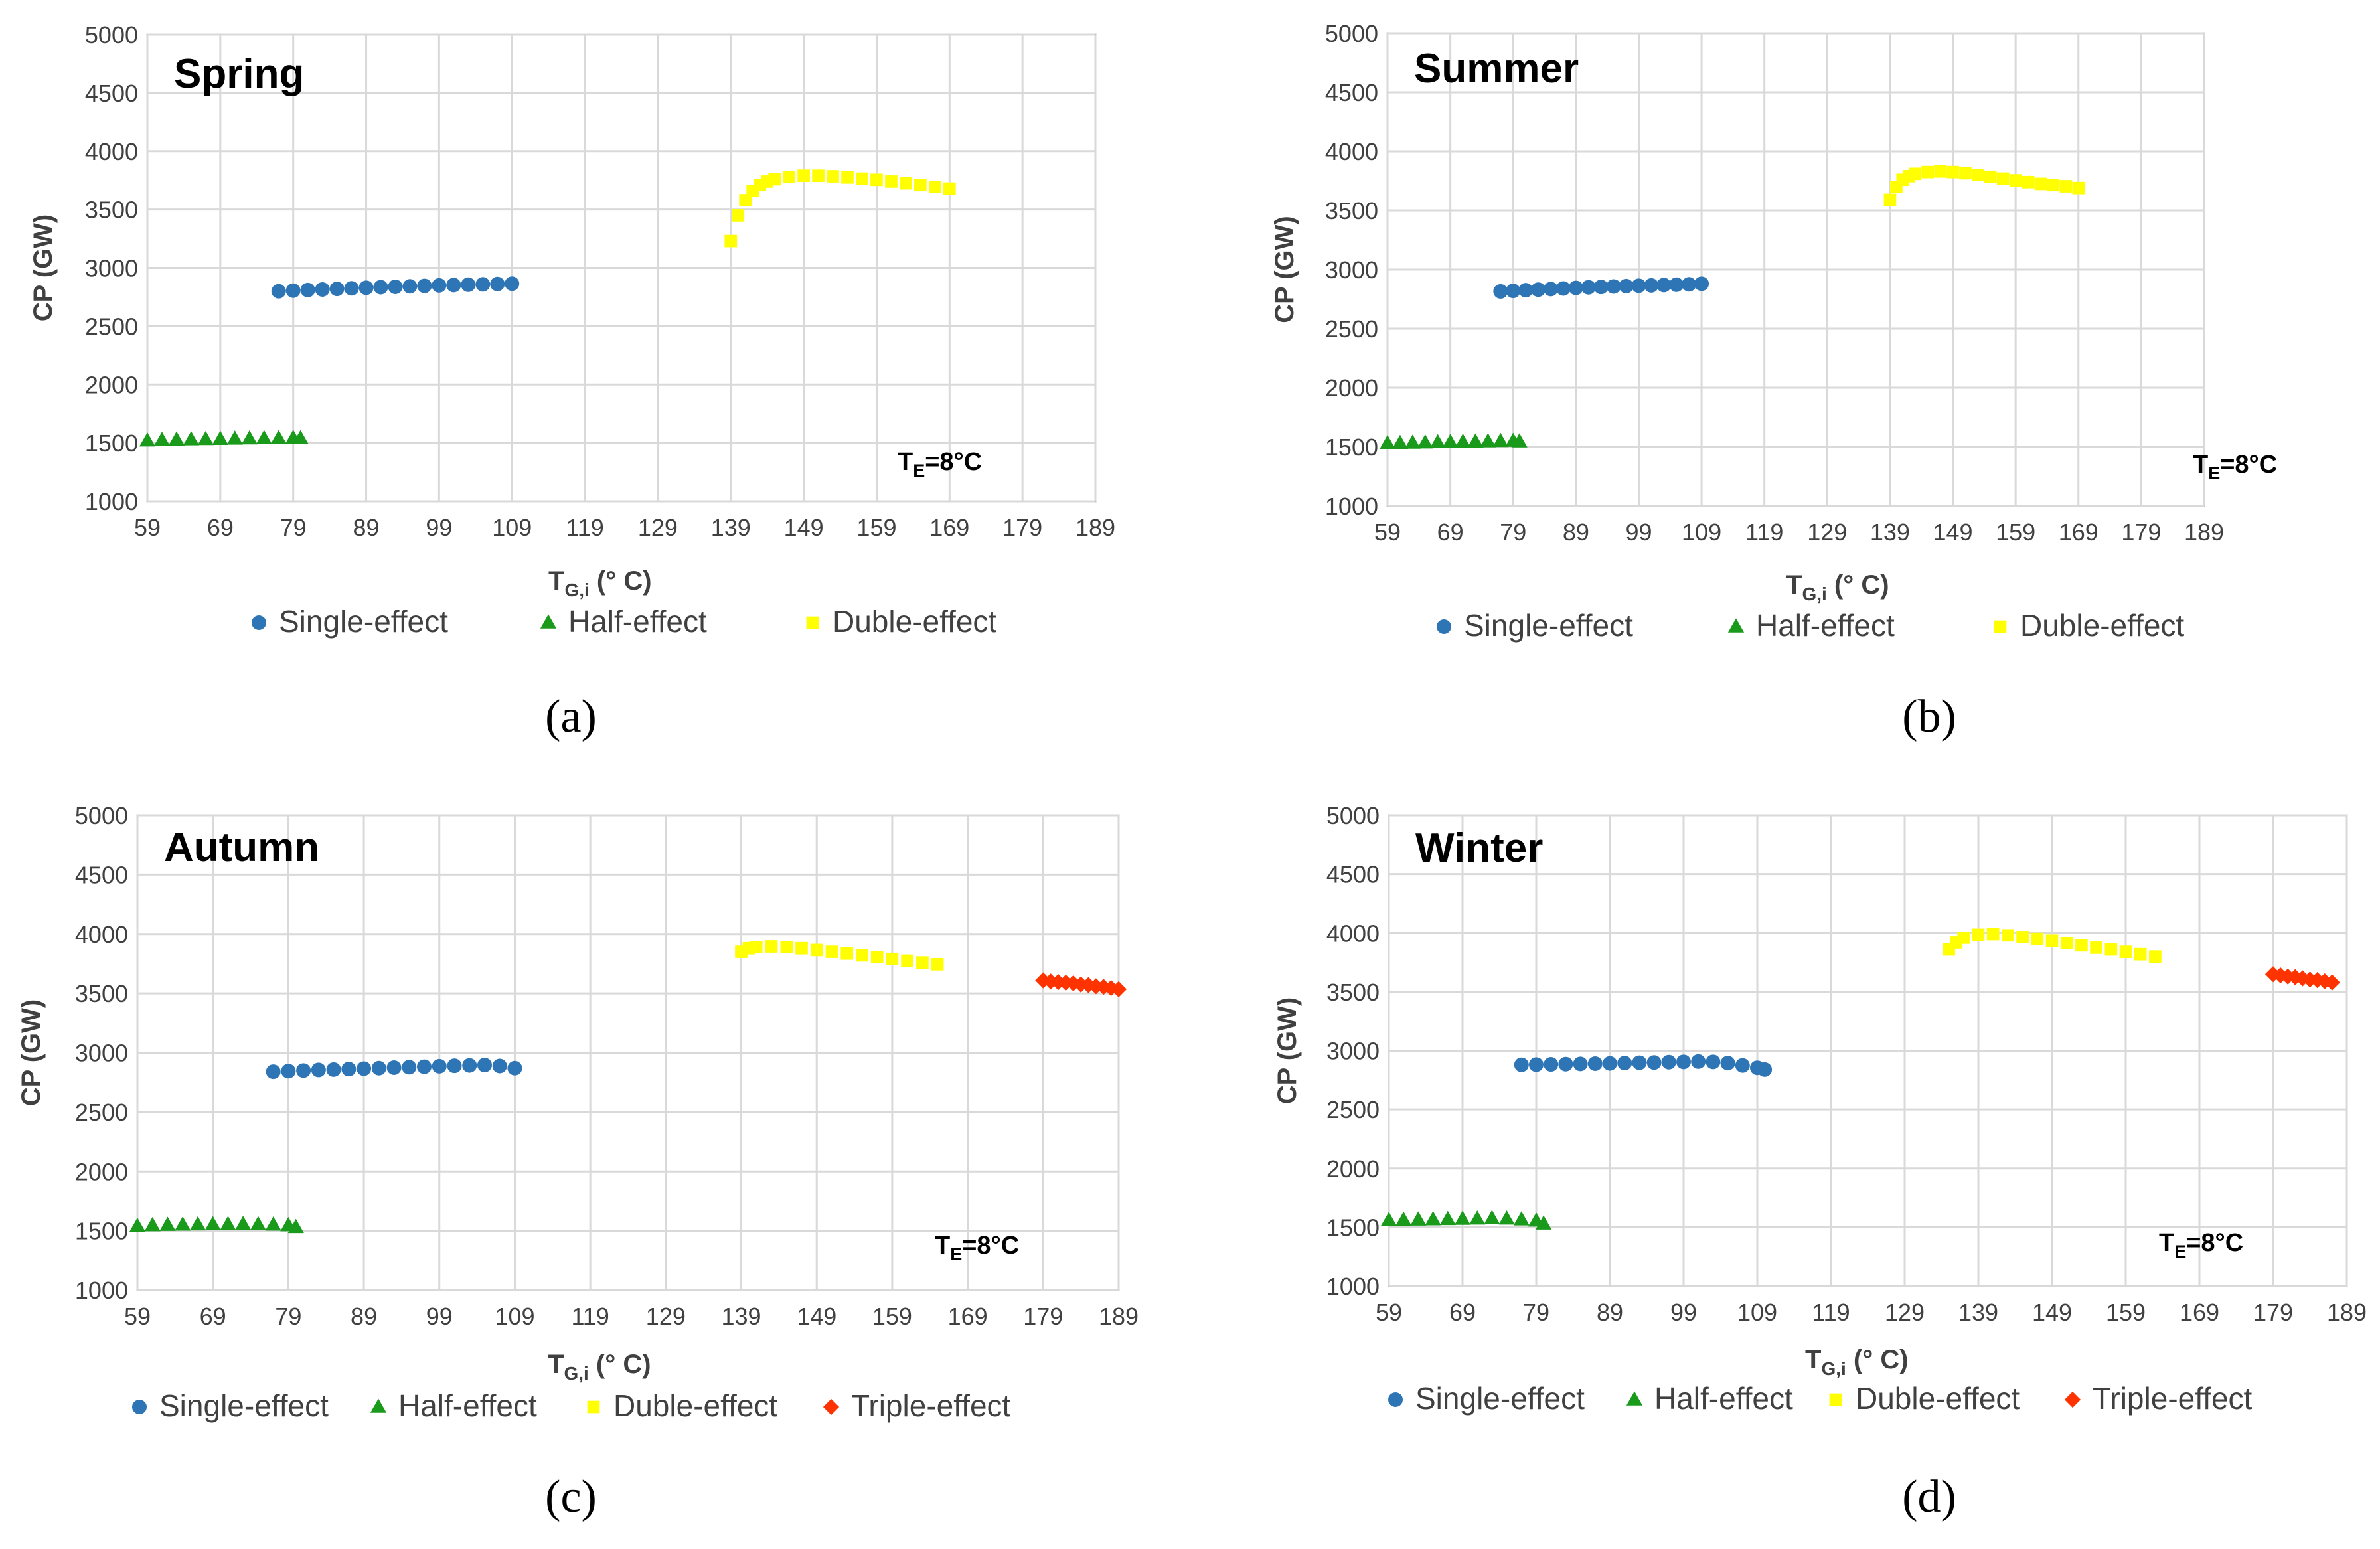  I want to click on legend-label: Half-effect, so click(1825, 625).